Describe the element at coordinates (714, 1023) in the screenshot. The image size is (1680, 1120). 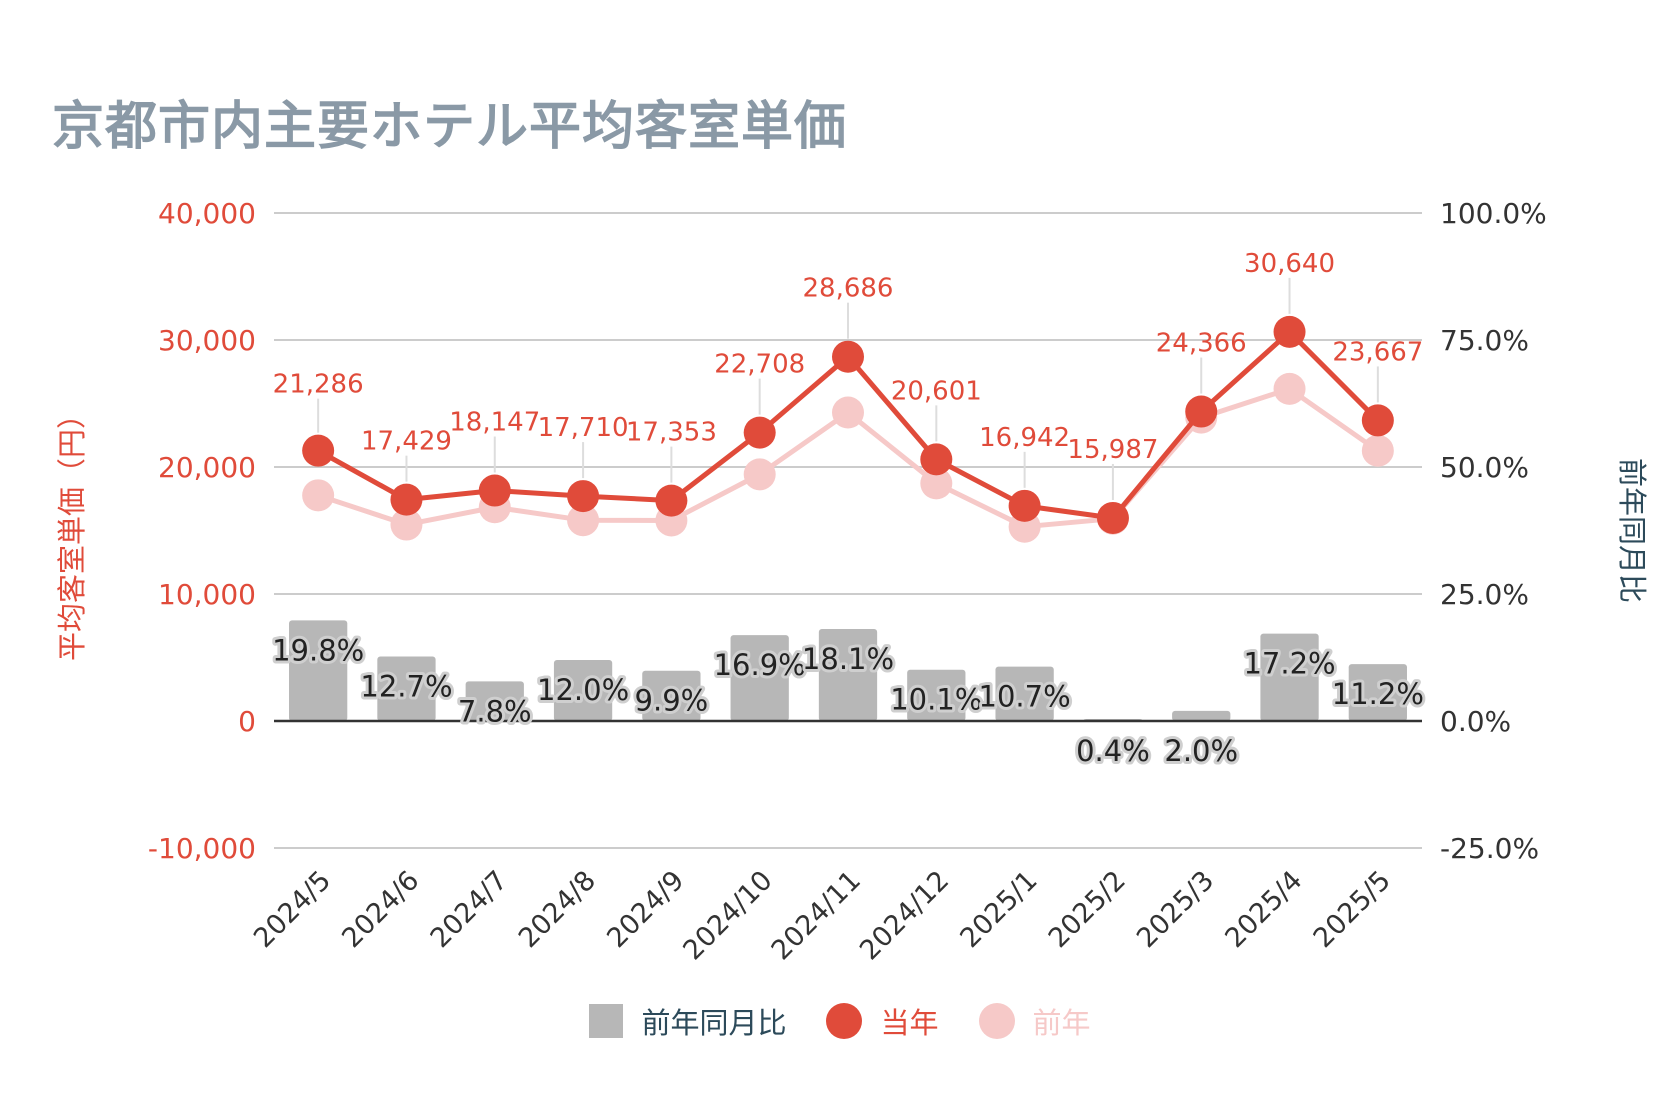
I see `legend-label-yoy: 前年同月比` at that location.